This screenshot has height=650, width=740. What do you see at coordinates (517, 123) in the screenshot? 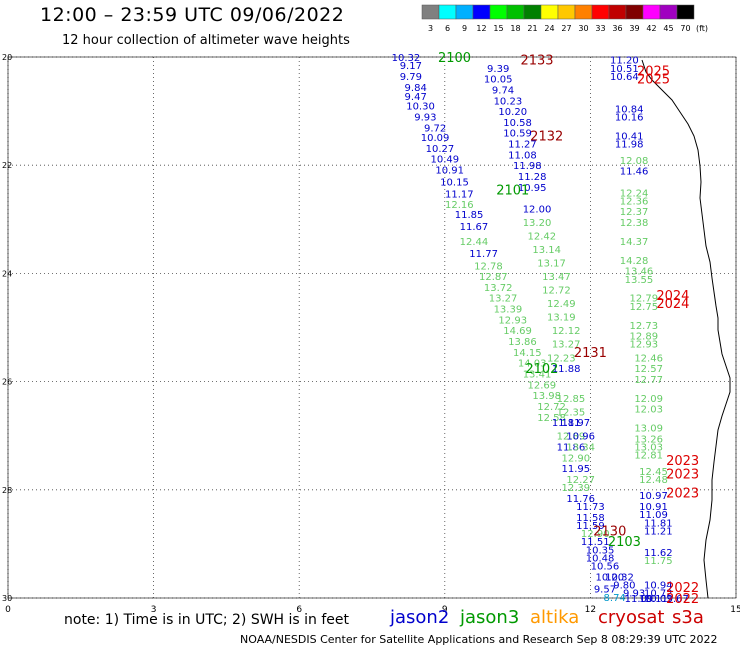
I see `wave-height-label: 10.58` at bounding box center [517, 123].